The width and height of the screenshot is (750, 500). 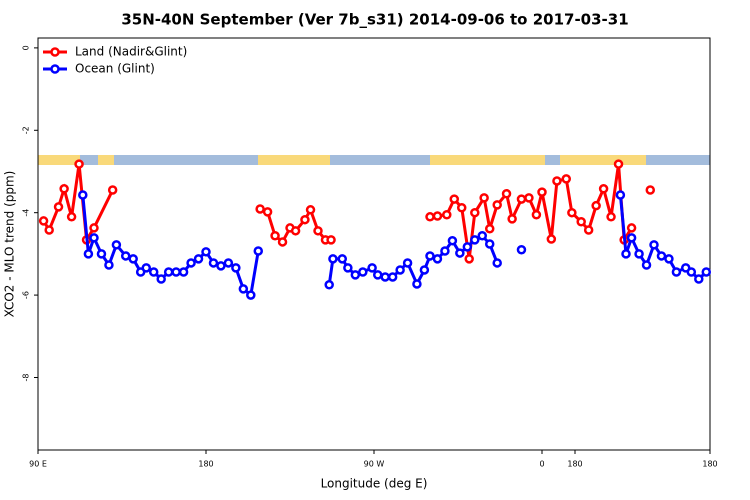 What do you see at coordinates (26, 47) in the screenshot?
I see `y-tick-label: 0` at bounding box center [26, 47].